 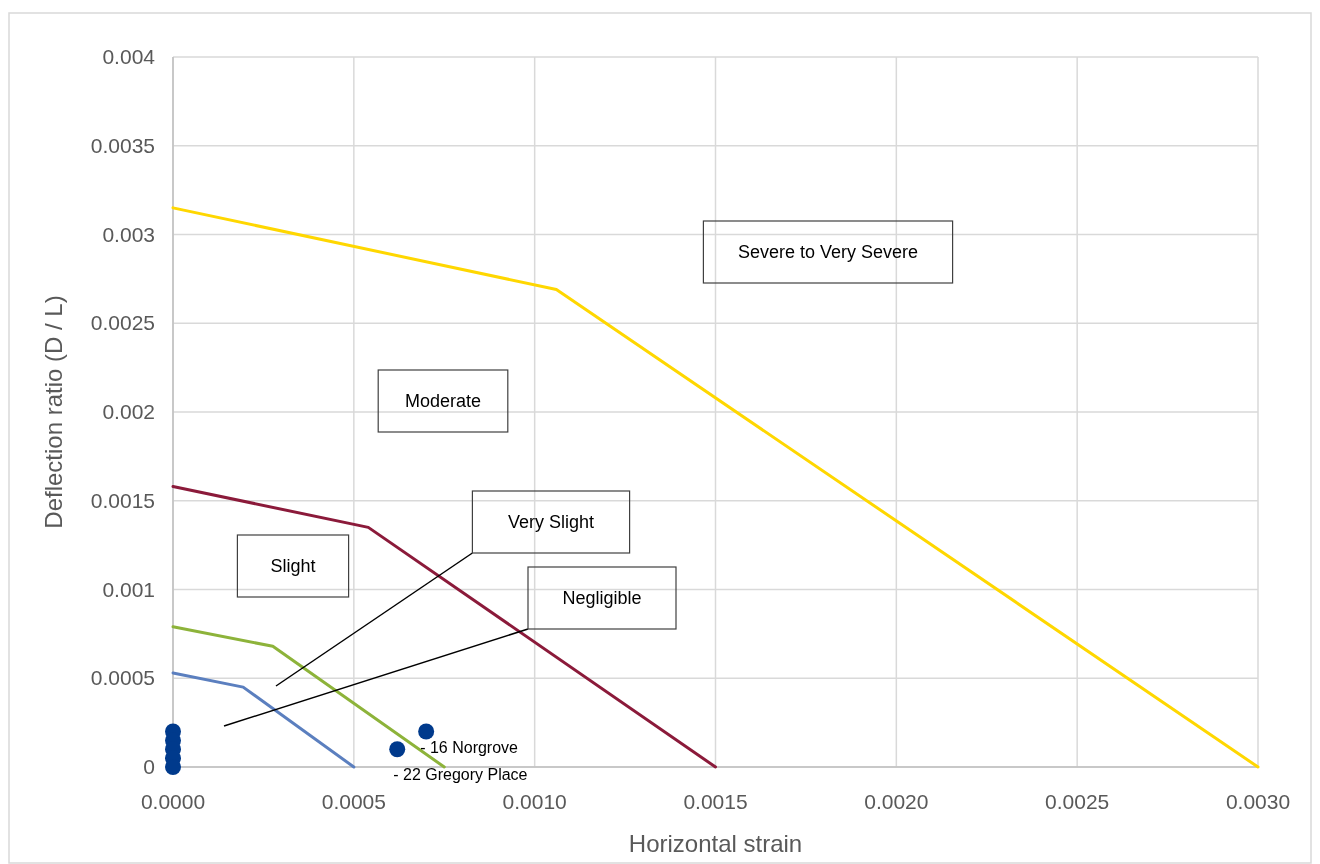 I want to click on y-tick-label: 0.002, so click(x=128, y=411).